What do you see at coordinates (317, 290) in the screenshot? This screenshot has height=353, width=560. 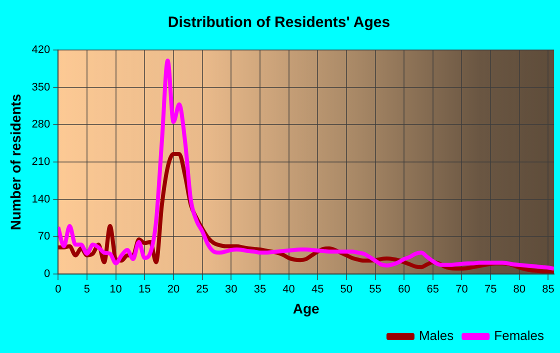 I see `x-tick-label: 45` at bounding box center [317, 290].